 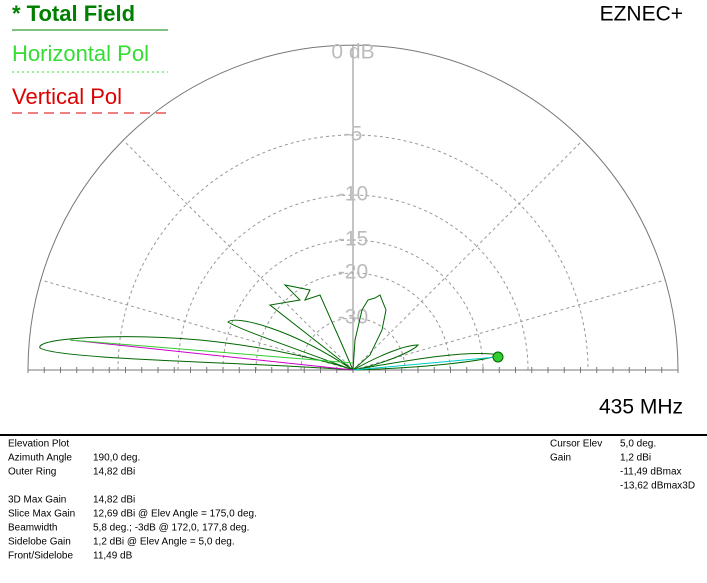 I want to click on info-value: 1,2 dBi, so click(x=635, y=458).